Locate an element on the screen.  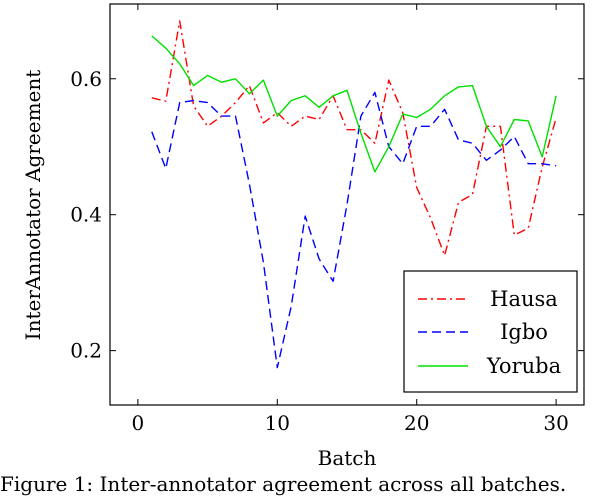
y-axis-label: InterAnnotator Agreement is located at coordinates (33, 205).